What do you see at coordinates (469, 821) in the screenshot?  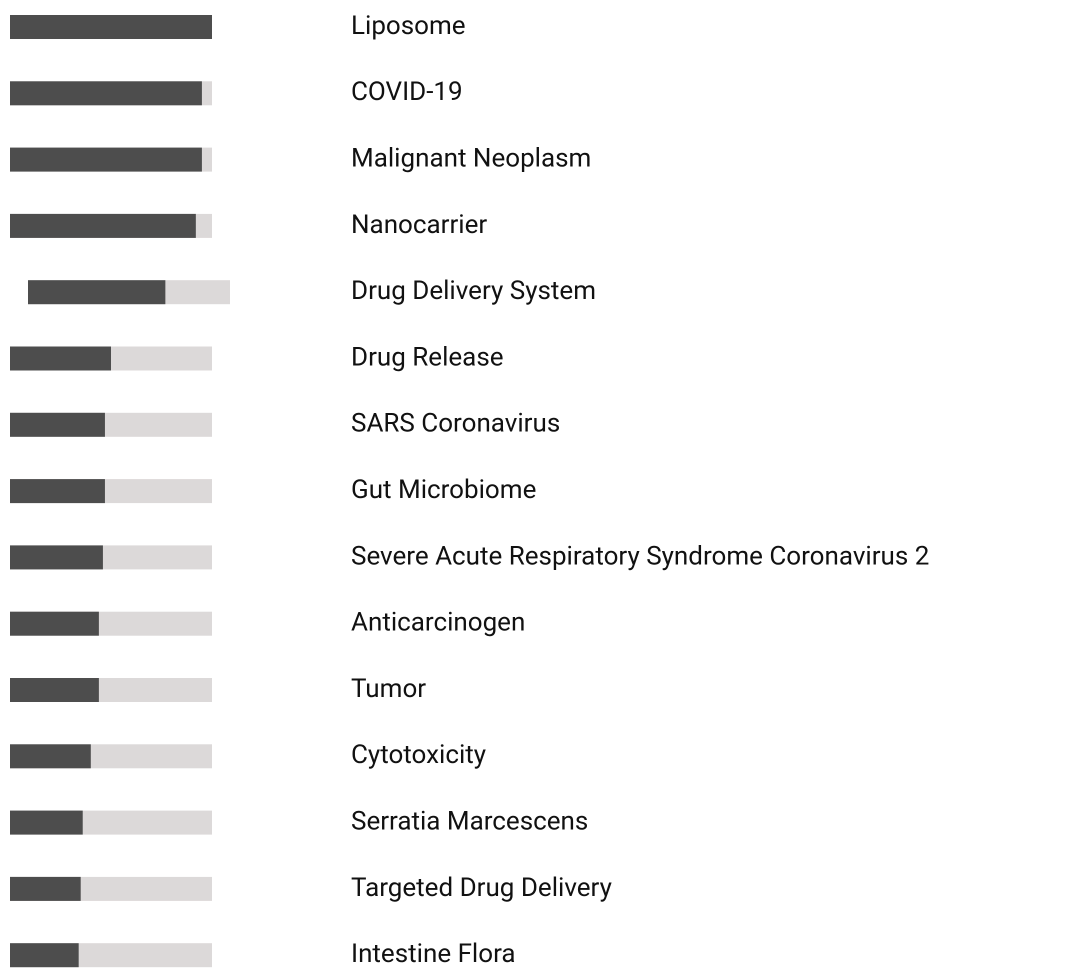 I see `category-label: Serratia Marcescens` at bounding box center [469, 821].